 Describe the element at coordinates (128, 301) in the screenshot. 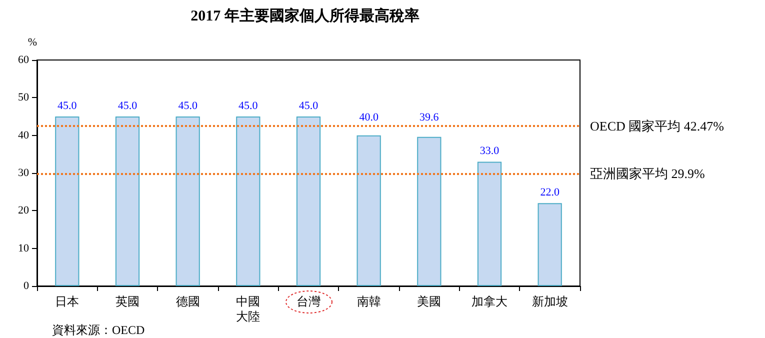

I see `x-tick-label: 英國` at that location.